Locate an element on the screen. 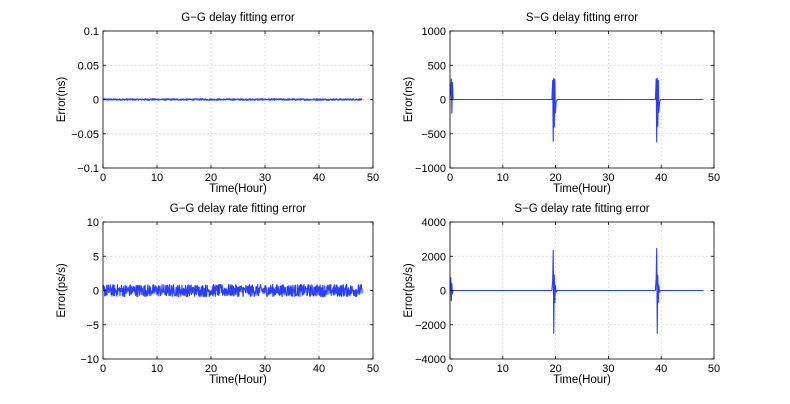  y-tick-label: 500 is located at coordinates (437, 66).